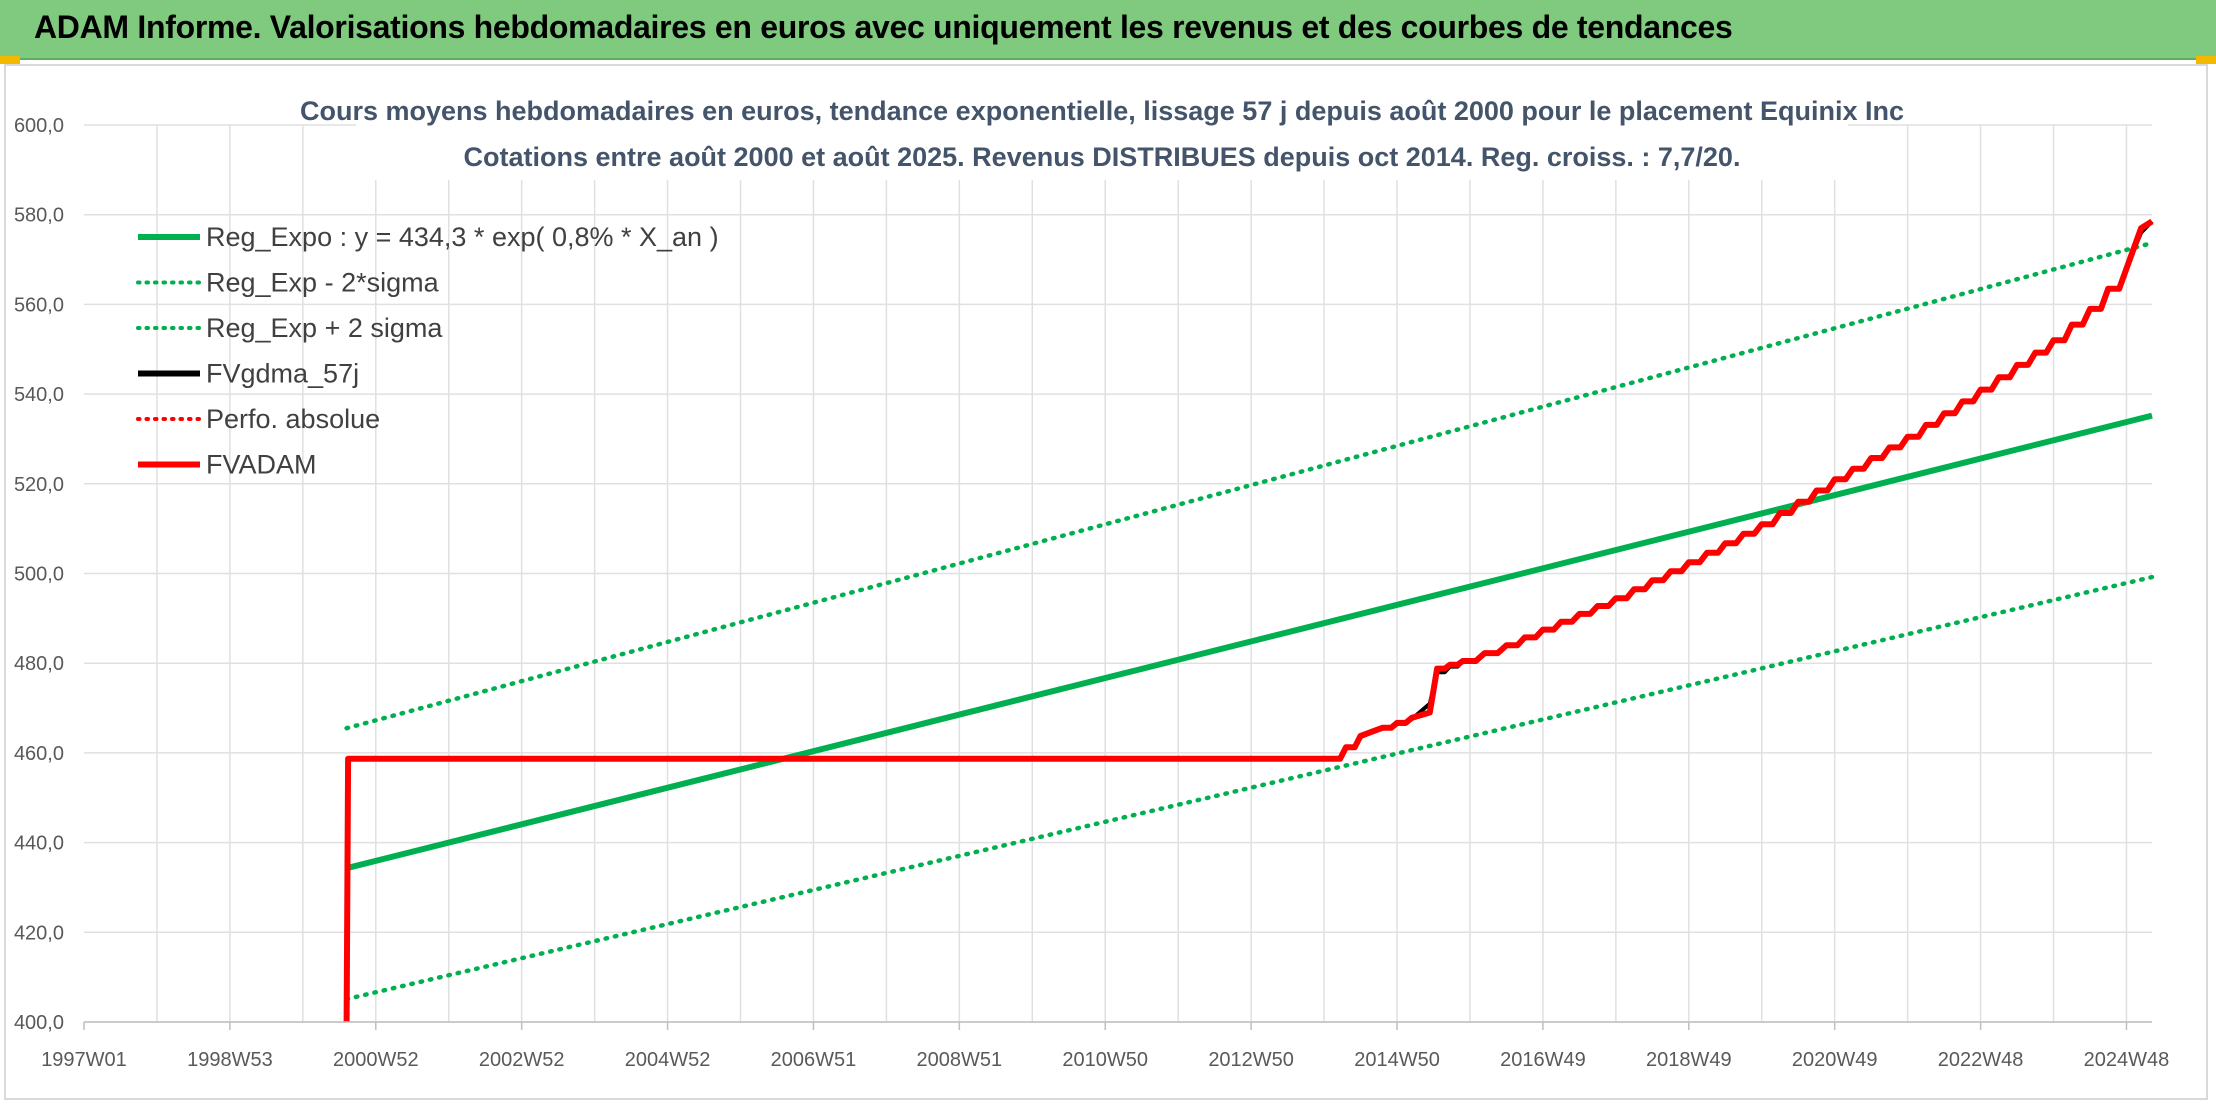 Image resolution: width=2216 pixels, height=1106 pixels. What do you see at coordinates (39, 844) in the screenshot?
I see `y-tick-label: 440,0` at bounding box center [39, 844].